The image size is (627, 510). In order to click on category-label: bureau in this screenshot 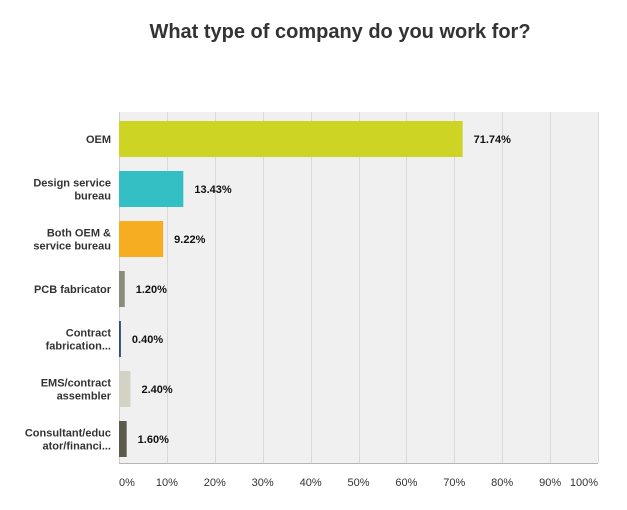, I will do `click(92, 197)`.